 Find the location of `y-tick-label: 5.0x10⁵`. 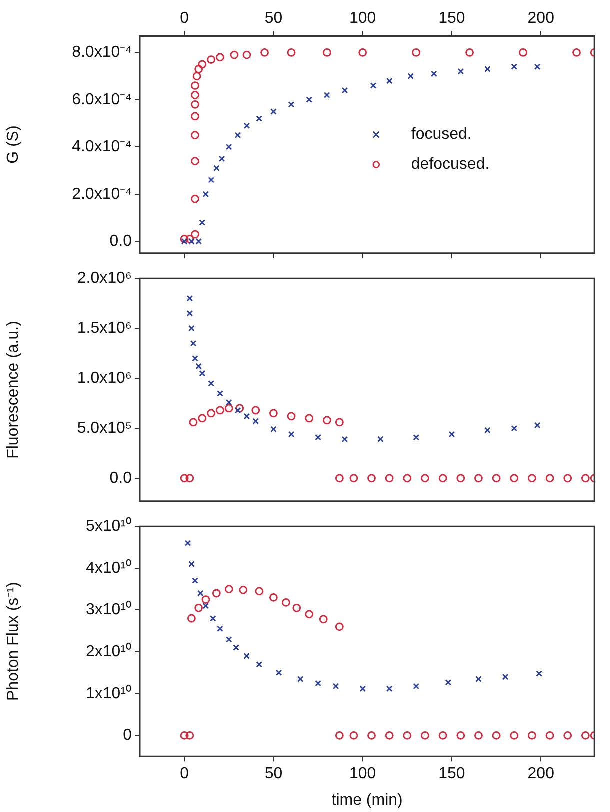

y-tick-label: 5.0x10⁵ is located at coordinates (104, 428).